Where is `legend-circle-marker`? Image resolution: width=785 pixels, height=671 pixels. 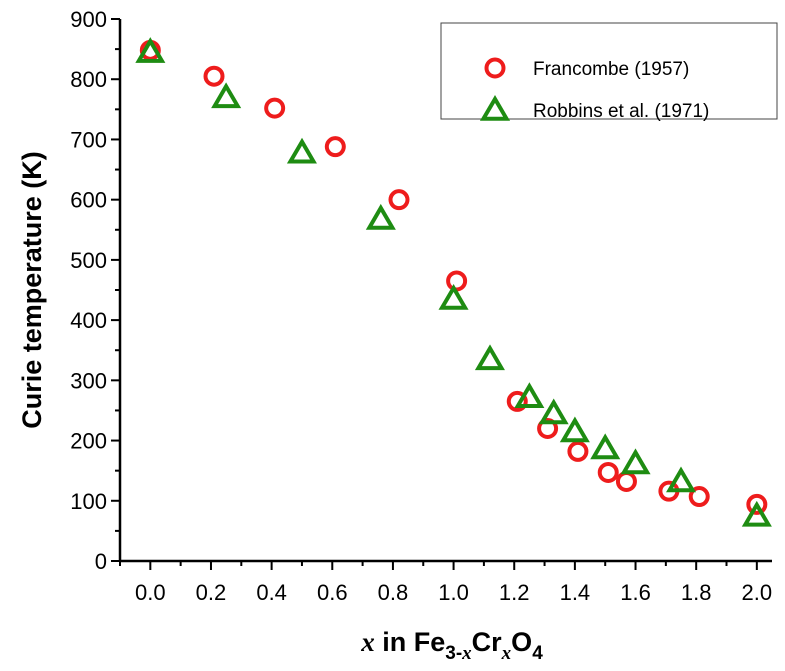
legend-circle-marker is located at coordinates (495, 68).